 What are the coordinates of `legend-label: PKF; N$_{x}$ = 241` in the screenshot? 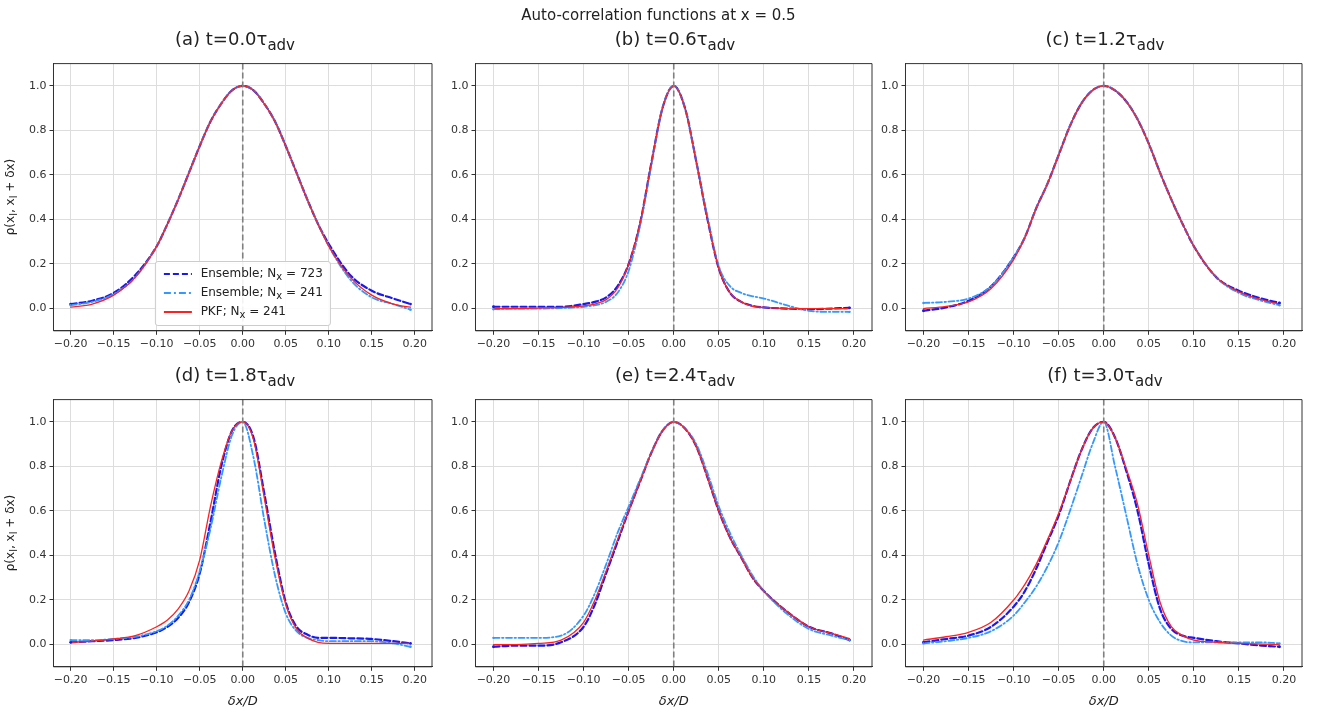 It's located at (243, 312).